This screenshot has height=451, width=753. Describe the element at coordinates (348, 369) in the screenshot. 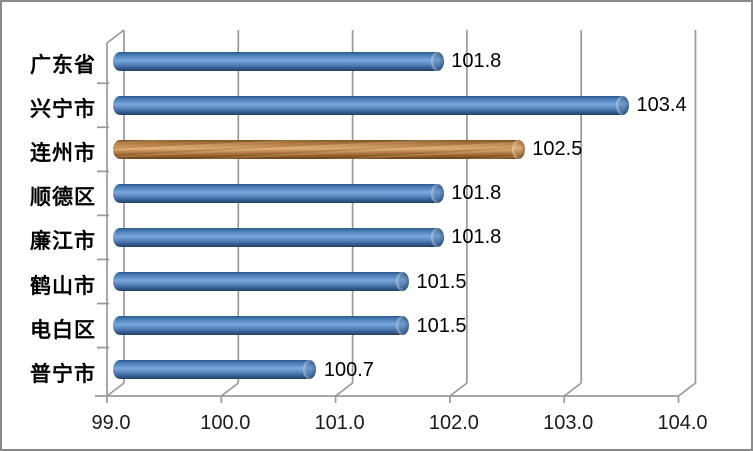

I see `data-label: 100.7` at that location.